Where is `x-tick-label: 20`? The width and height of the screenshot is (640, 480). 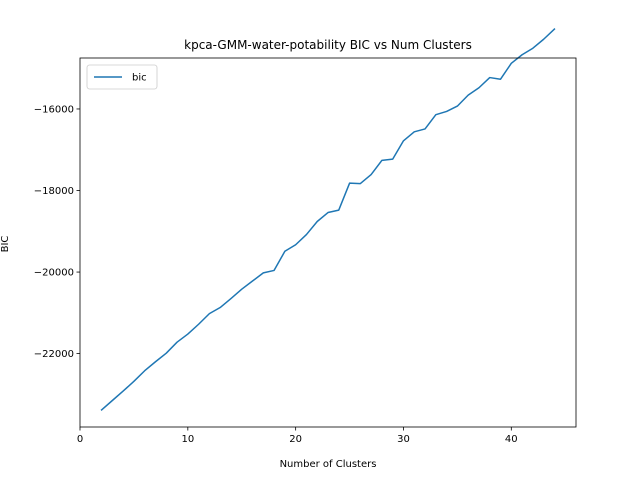 x-tick-label: 20 is located at coordinates (295, 439).